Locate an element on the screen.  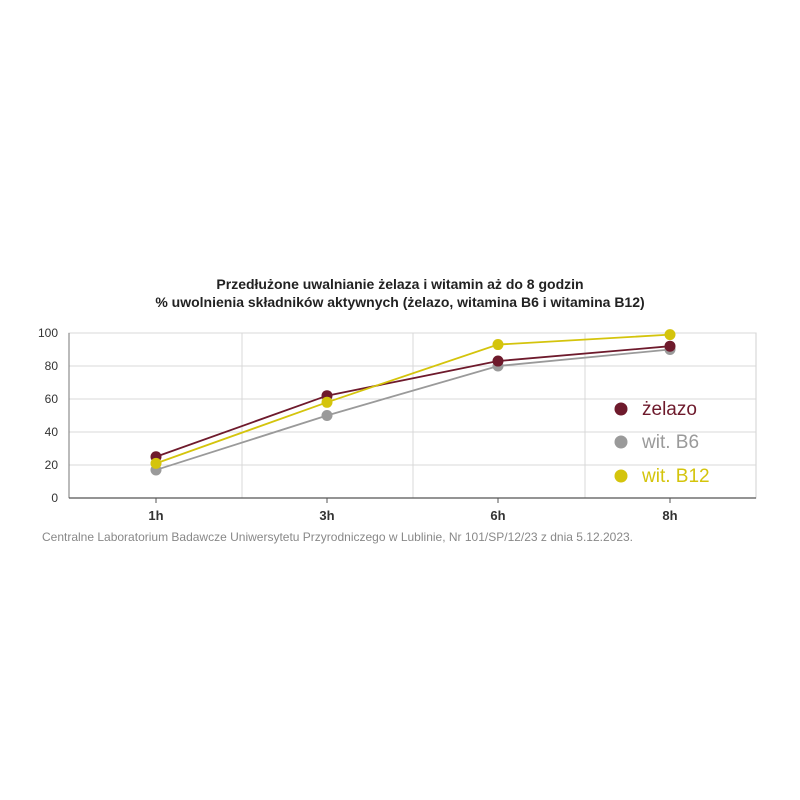
data-point-s3-8h is located at coordinates (670, 335).